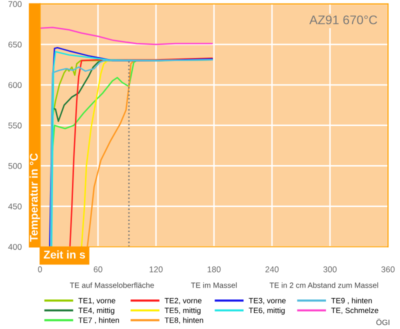 Image resolution: width=400 pixels, height=329 pixels. What do you see at coordinates (272, 269) in the screenshot?
I see `x-tick-label: 240` at bounding box center [272, 269].